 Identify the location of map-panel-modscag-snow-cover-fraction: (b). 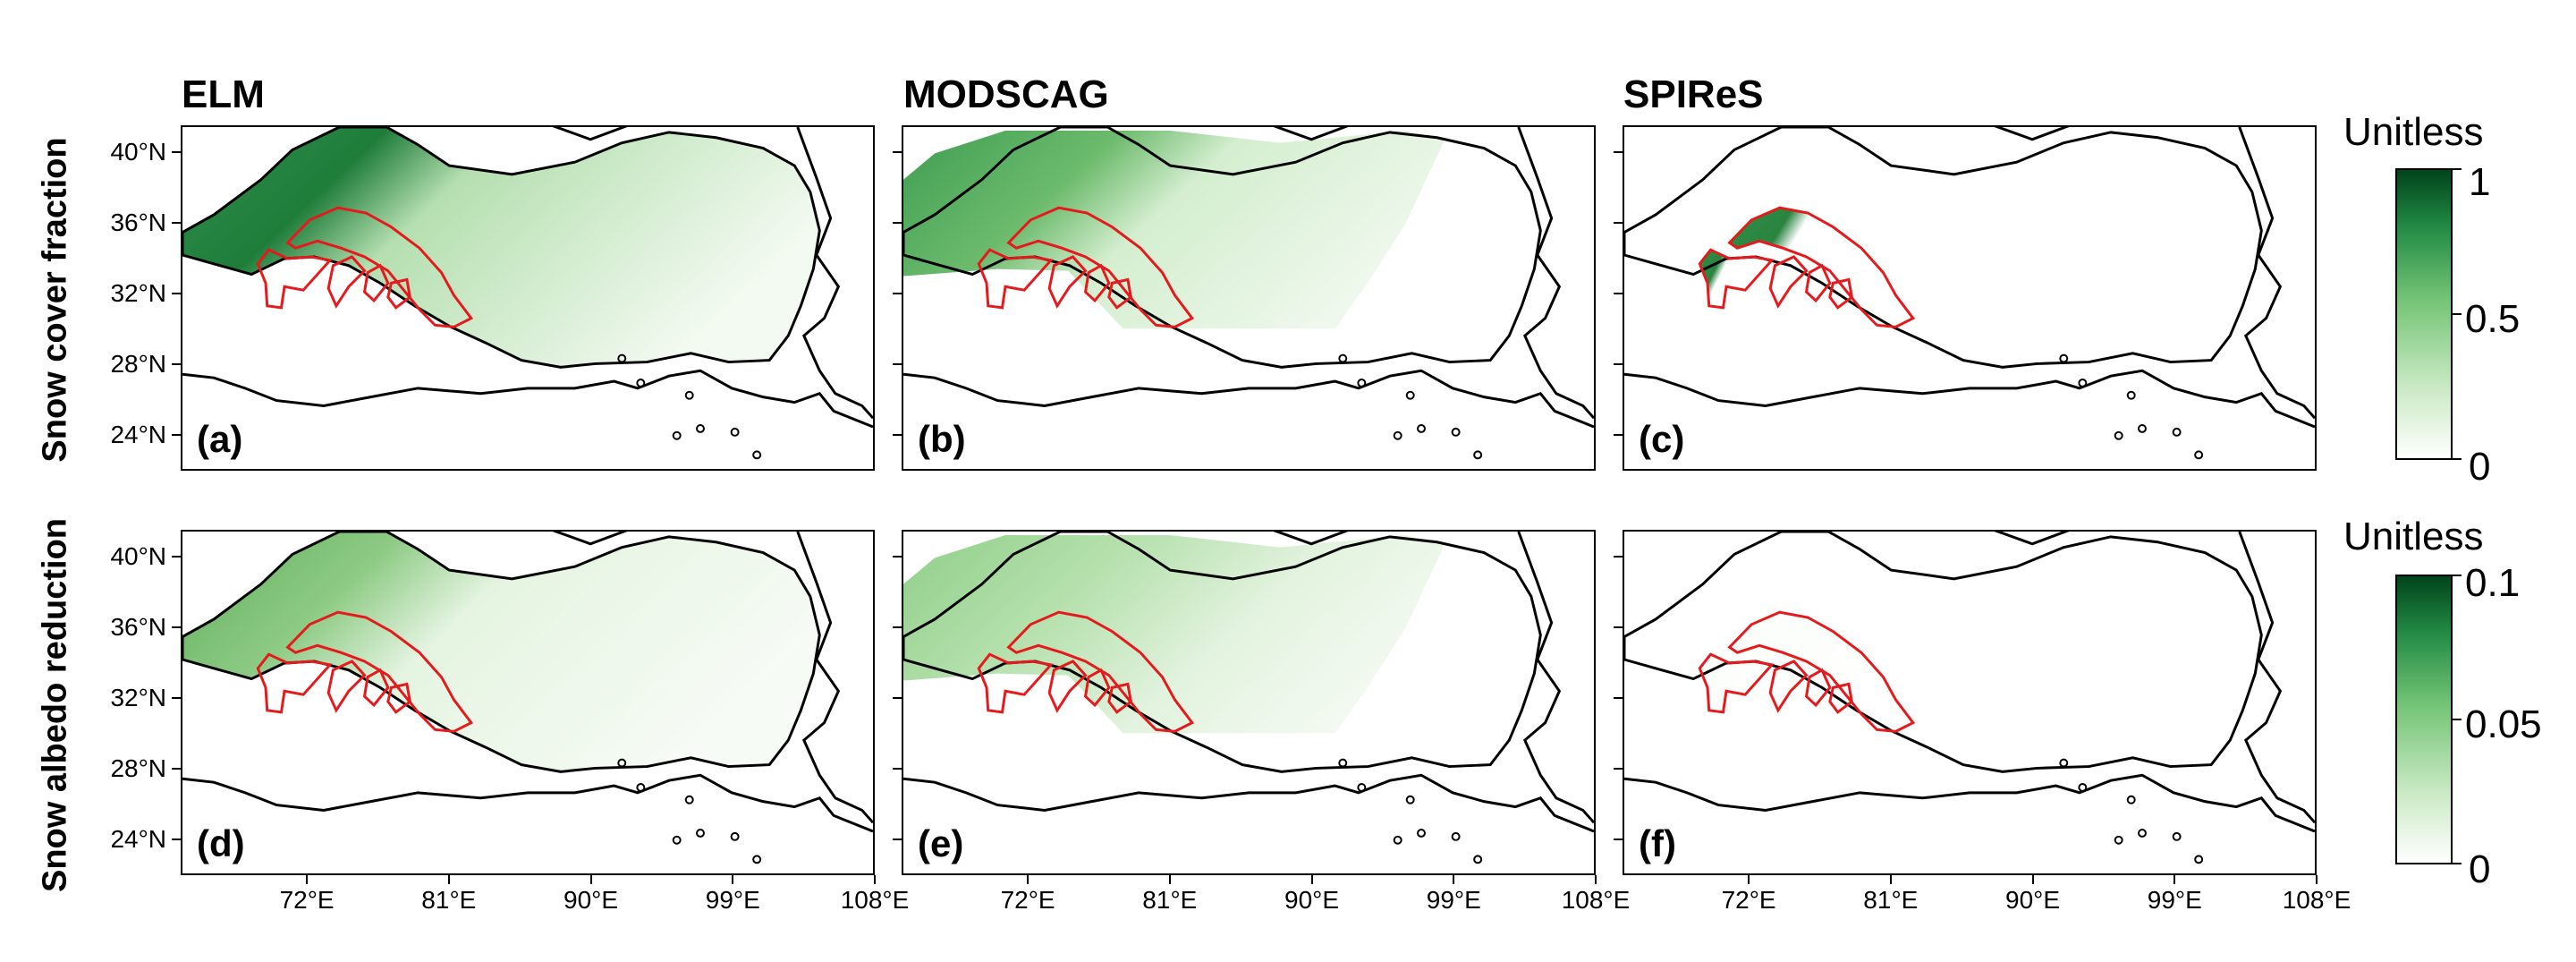
(1249, 298).